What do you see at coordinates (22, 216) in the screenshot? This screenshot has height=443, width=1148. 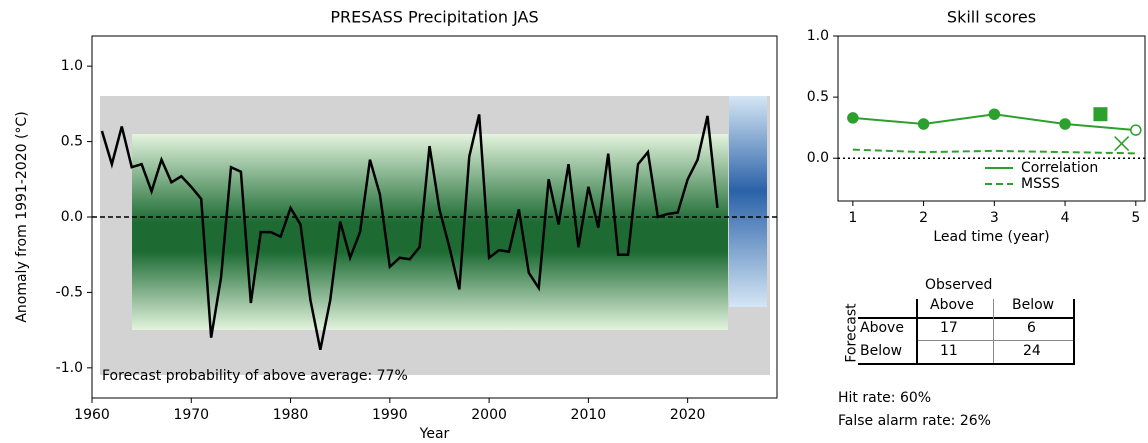 I see `y-axis-label: Anomaly from 1991-2020 (°C)` at bounding box center [22, 216].